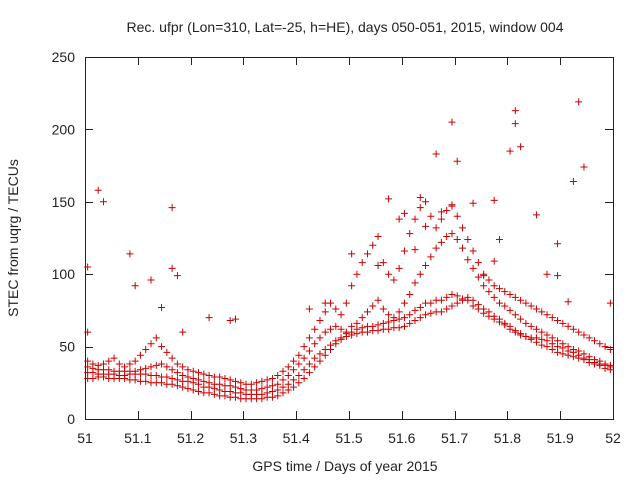 The height and width of the screenshot is (480, 640). What do you see at coordinates (85, 438) in the screenshot?
I see `x-tick-label: 51` at bounding box center [85, 438].